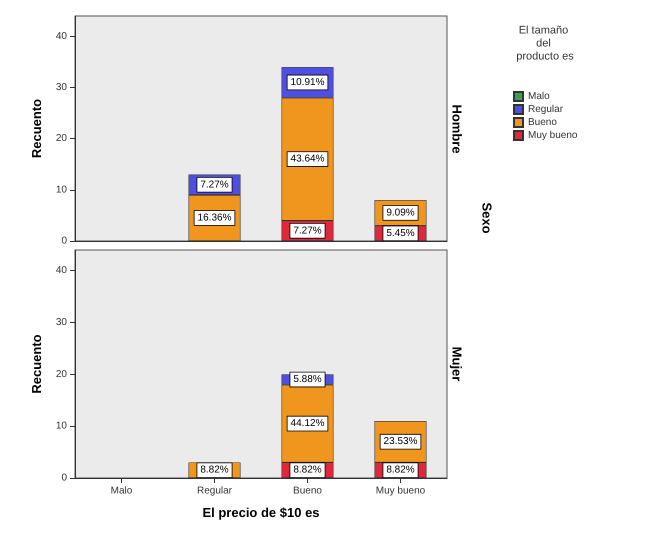 The height and width of the screenshot is (536, 662). What do you see at coordinates (553, 135) in the screenshot?
I see `legend-label: Muy bueno` at bounding box center [553, 135].